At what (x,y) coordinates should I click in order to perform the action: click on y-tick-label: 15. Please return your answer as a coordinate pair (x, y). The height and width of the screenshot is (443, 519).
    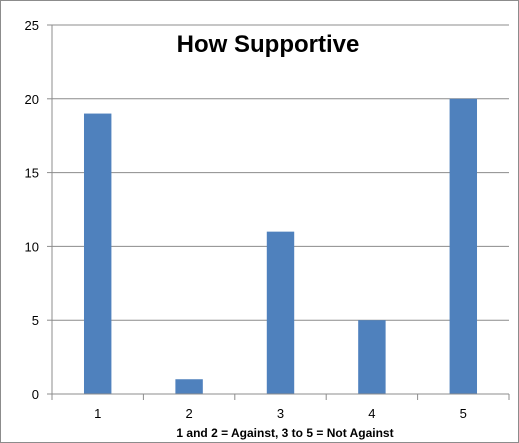
    Looking at the image, I should click on (32, 173).